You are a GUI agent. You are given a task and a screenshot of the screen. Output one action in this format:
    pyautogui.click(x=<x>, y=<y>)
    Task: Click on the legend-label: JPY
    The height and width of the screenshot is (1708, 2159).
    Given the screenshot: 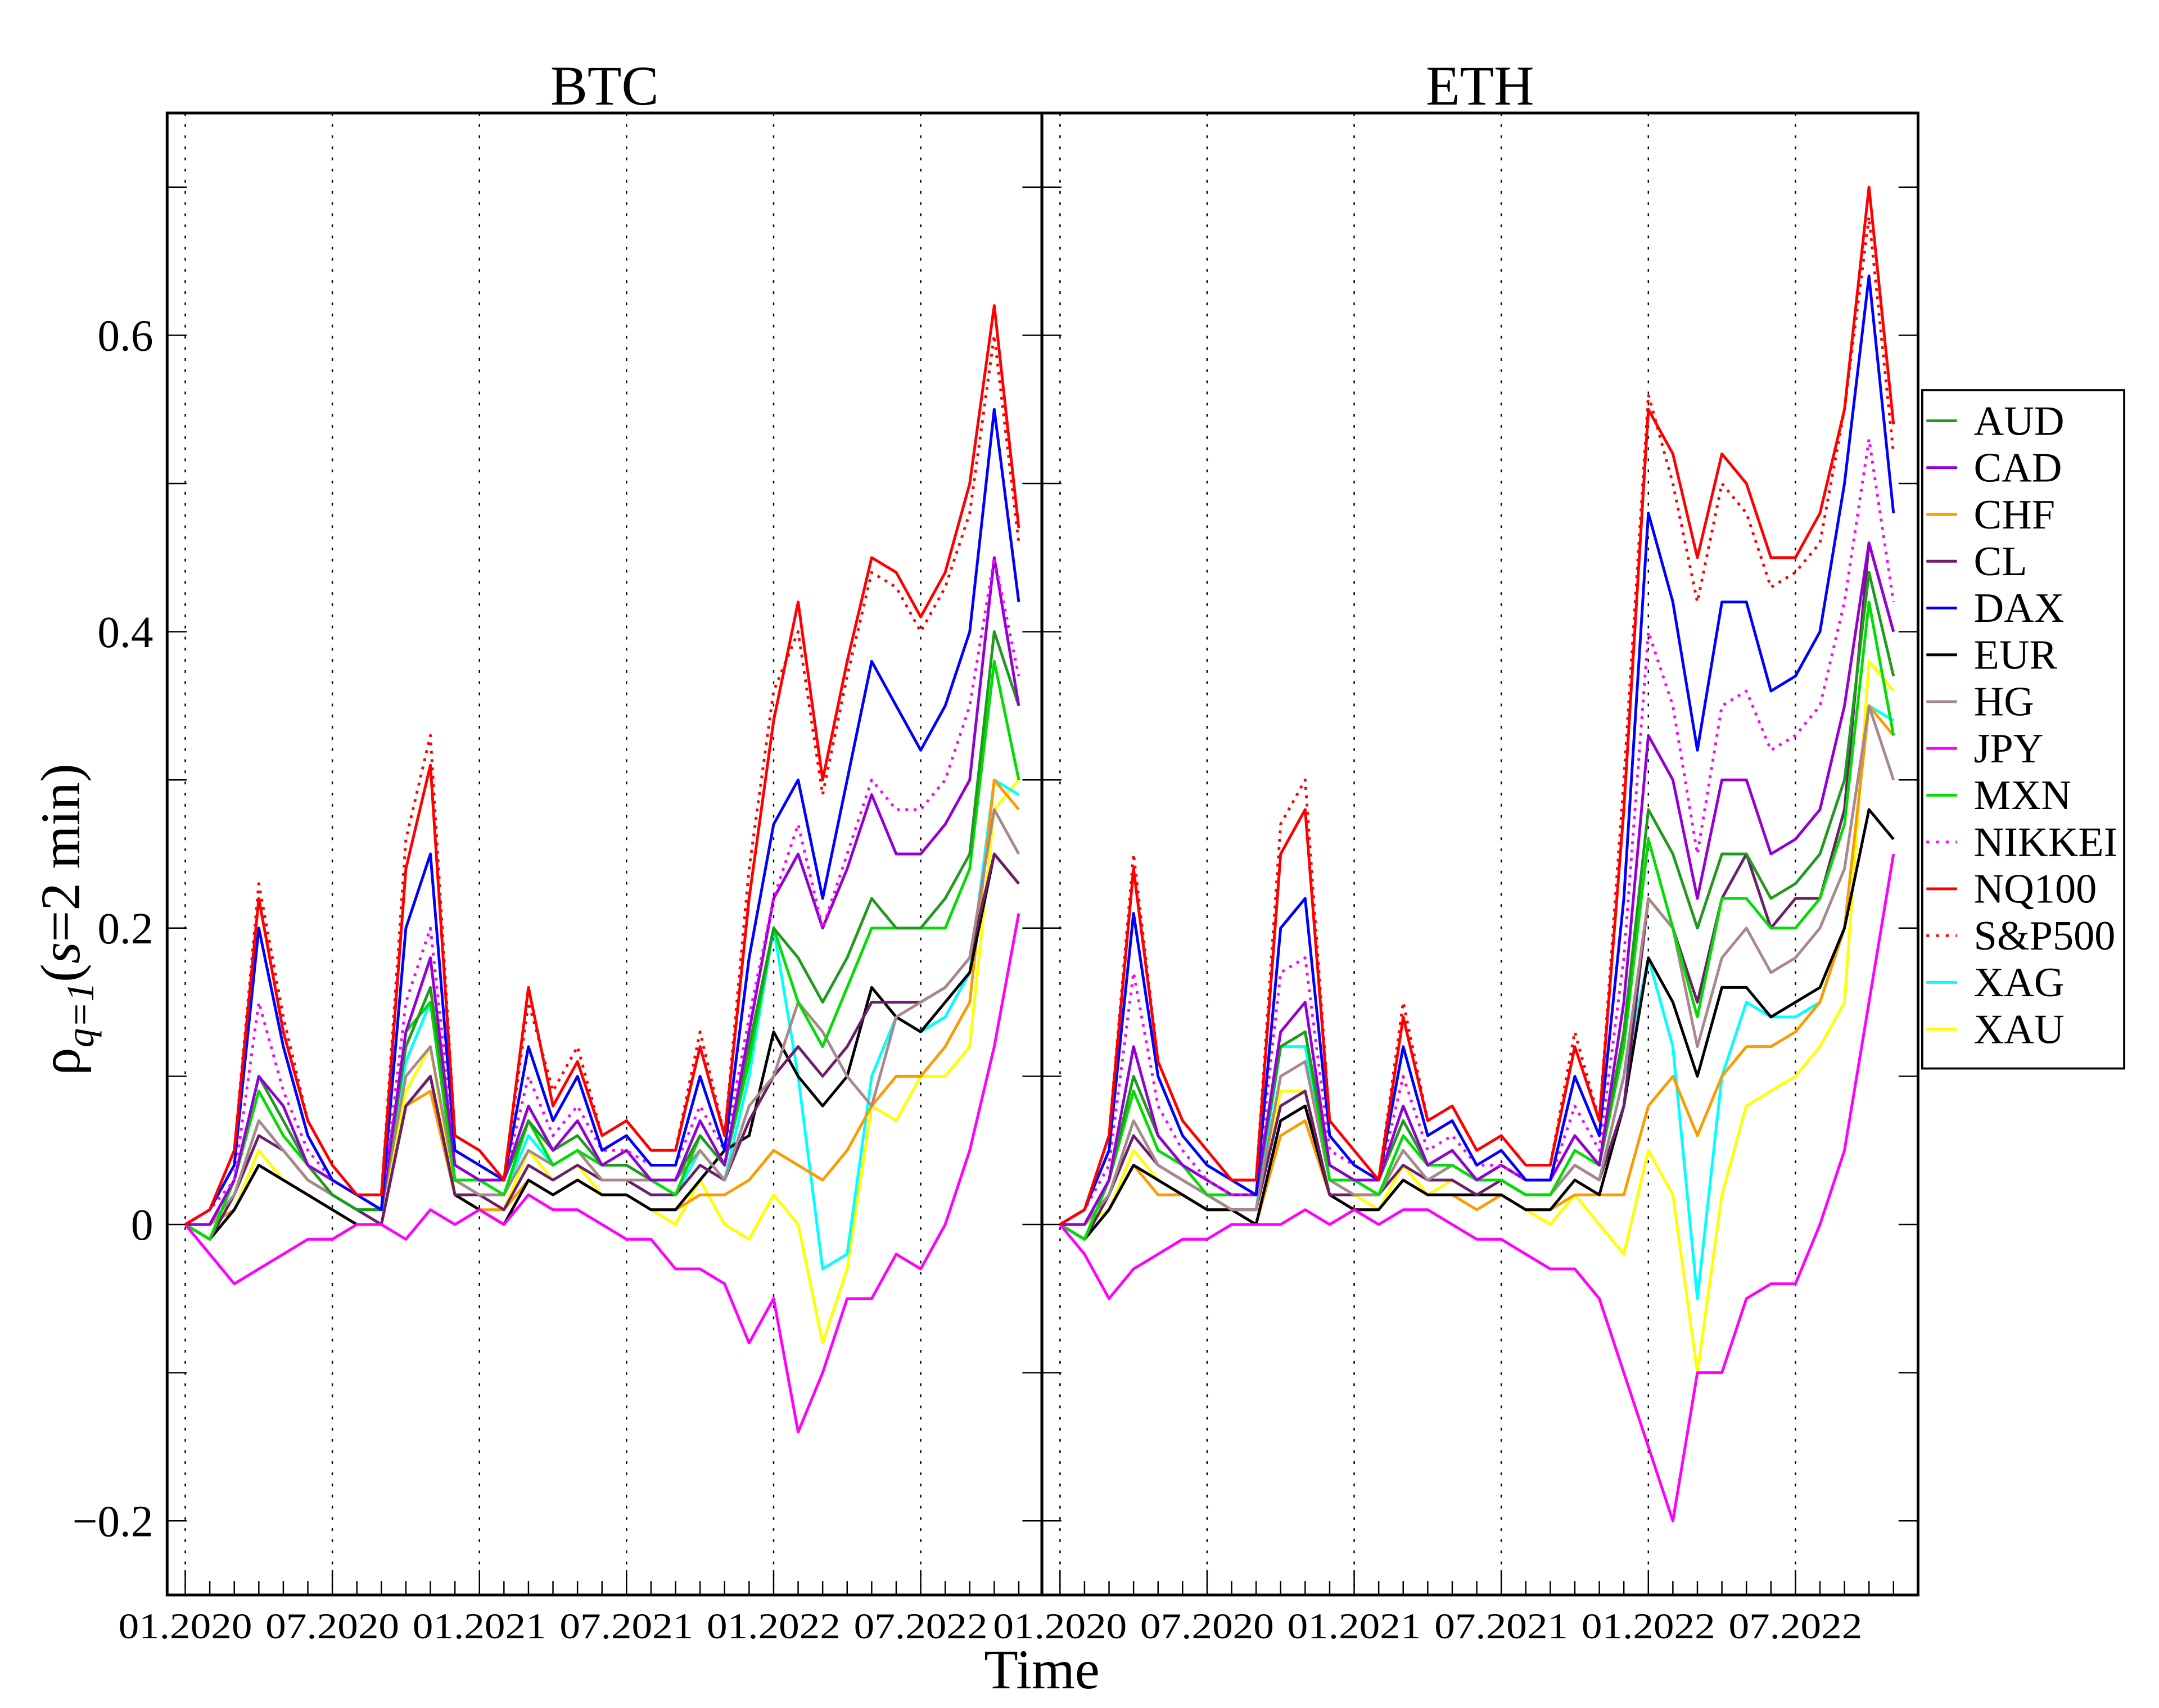 What is the action you would take?
    pyautogui.click(x=2009, y=749)
    